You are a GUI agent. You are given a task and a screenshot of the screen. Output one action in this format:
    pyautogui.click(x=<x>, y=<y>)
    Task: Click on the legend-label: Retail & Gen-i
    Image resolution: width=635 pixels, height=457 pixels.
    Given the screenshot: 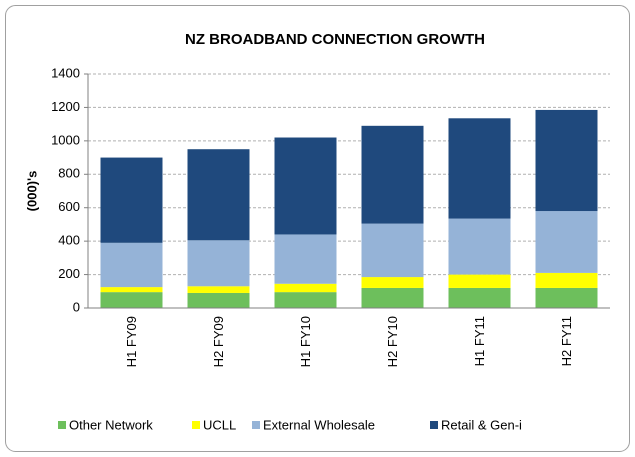 What is the action you would take?
    pyautogui.click(x=481, y=424)
    